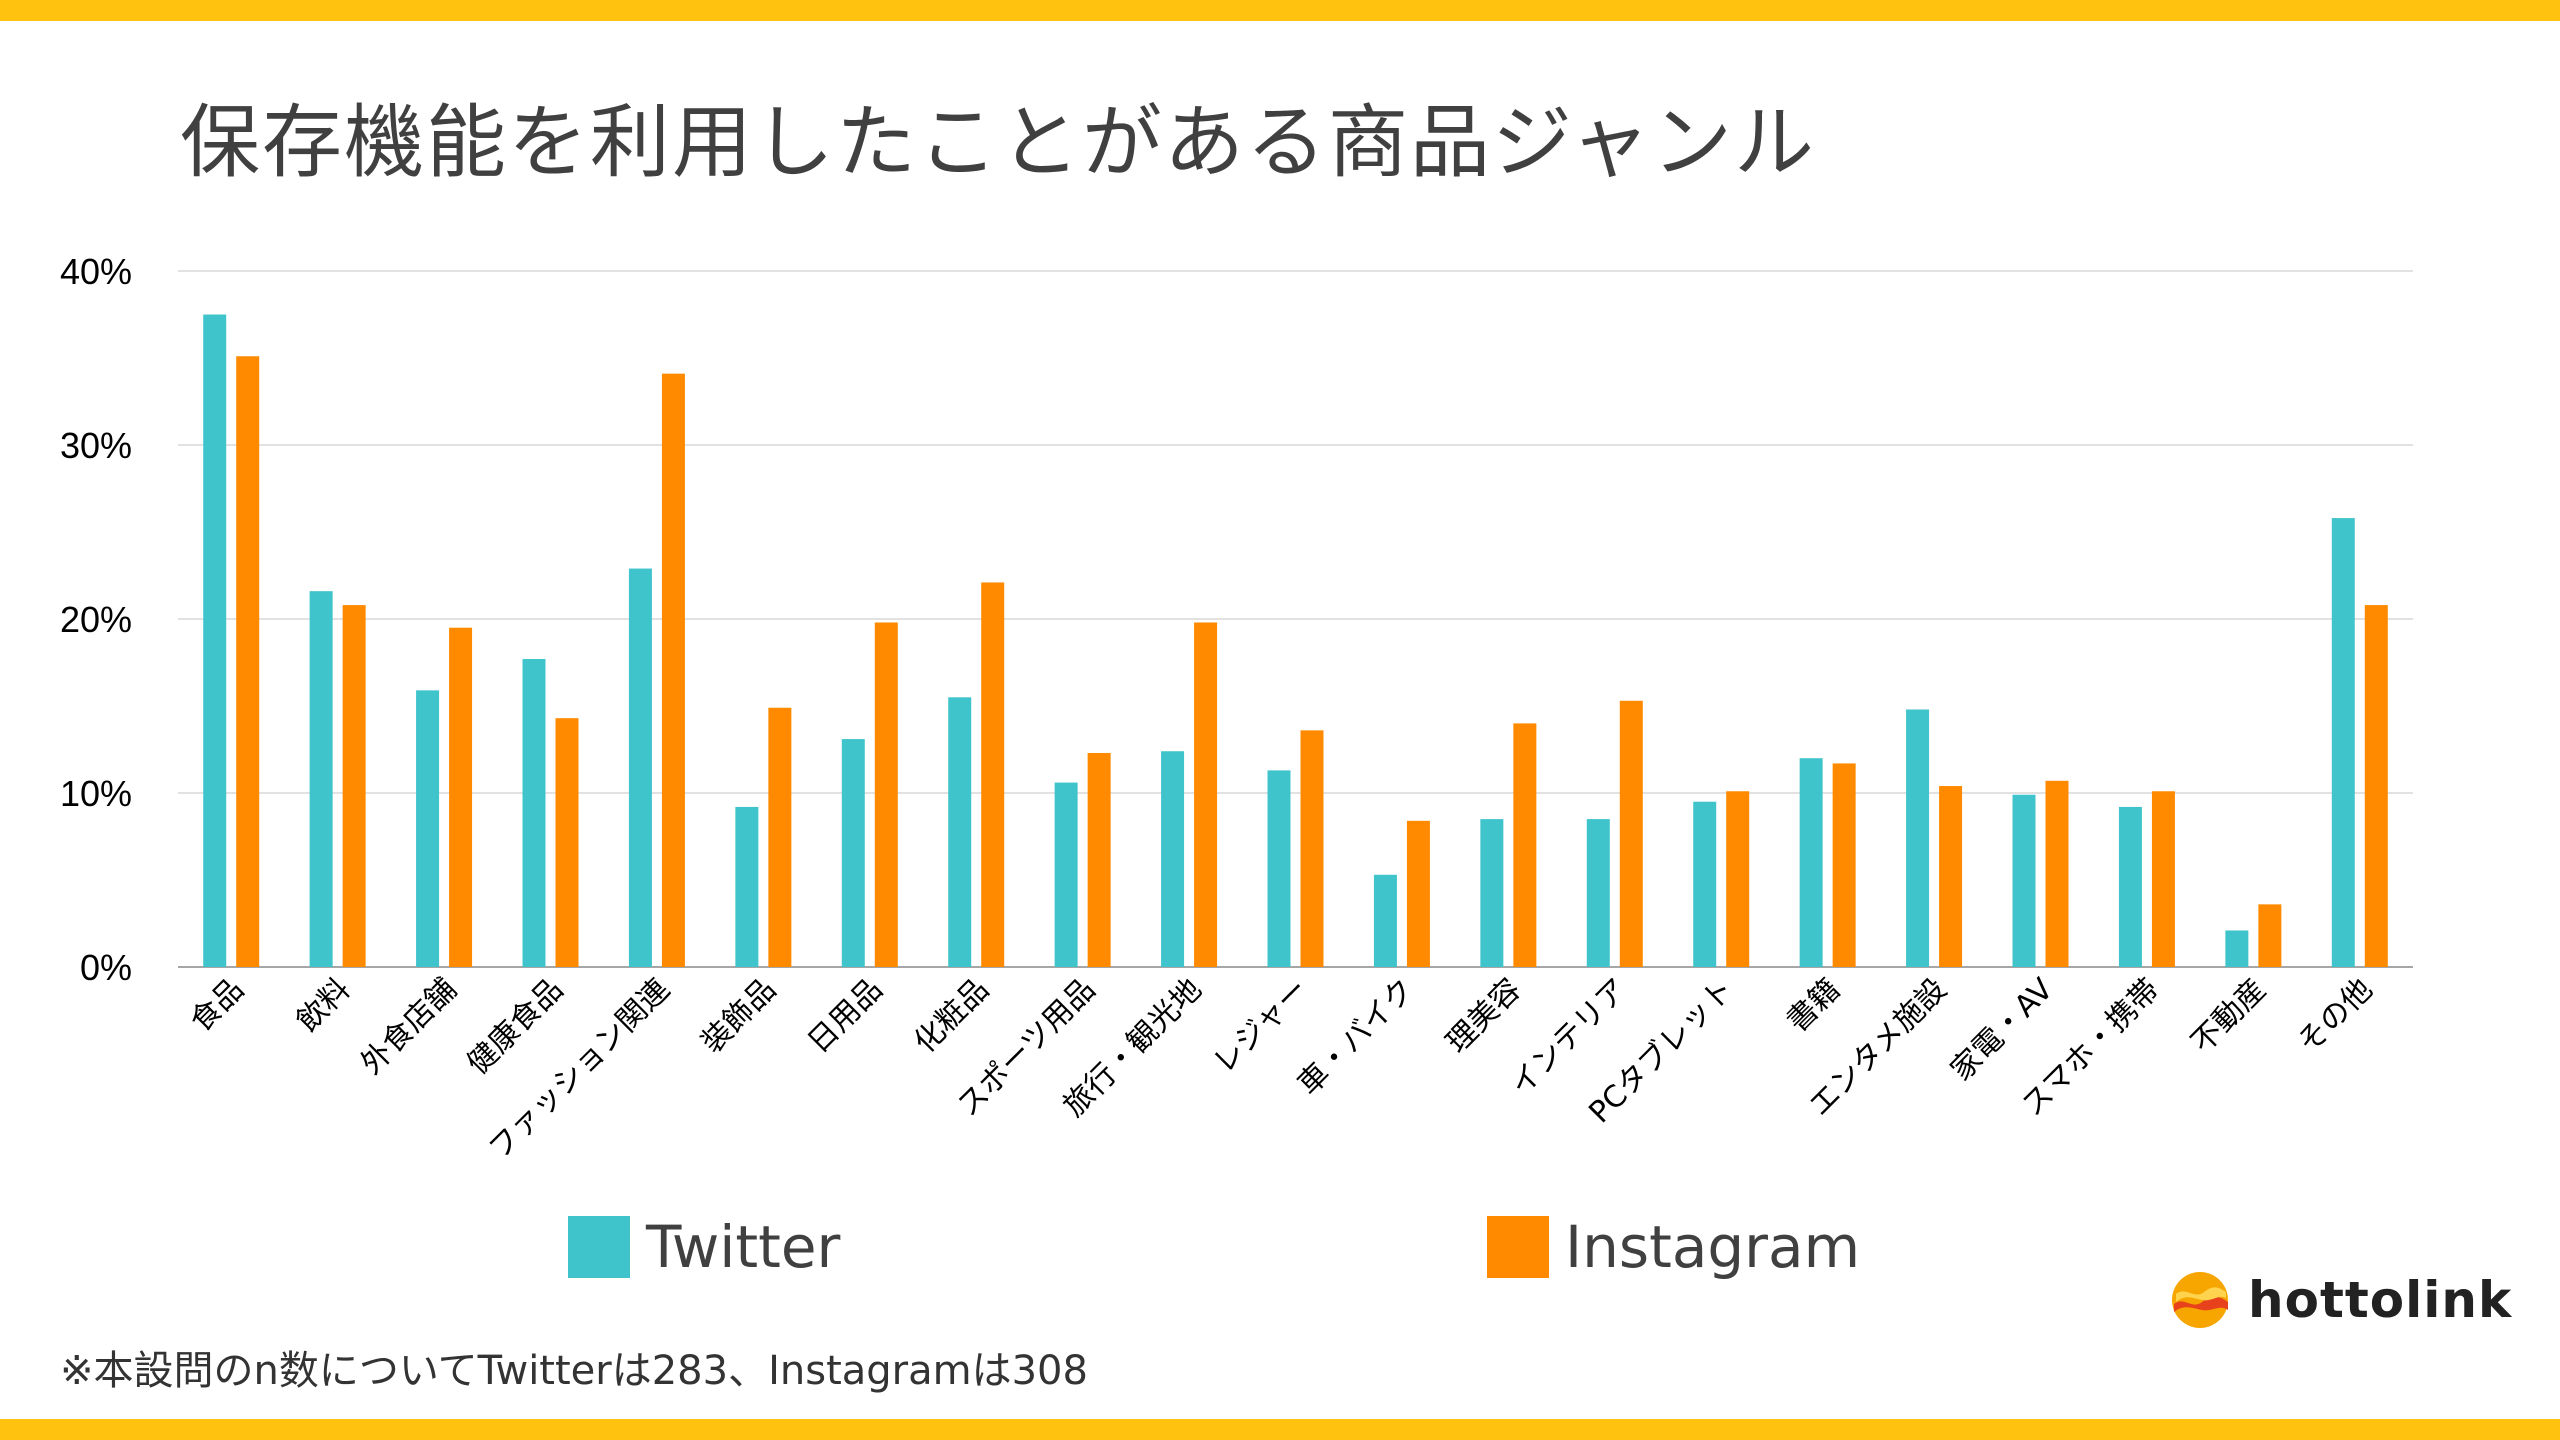 Image resolution: width=2560 pixels, height=1440 pixels. I want to click on legend-item-instagram: Instagram, so click(1674, 1247).